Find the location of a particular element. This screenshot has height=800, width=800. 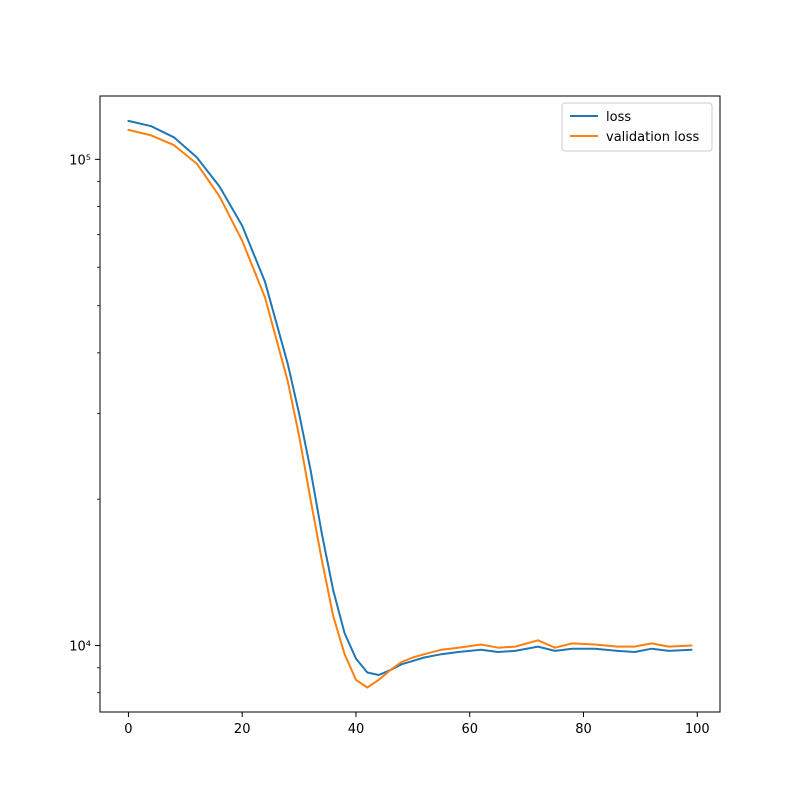

y-tick-label: 10⁵ is located at coordinates (80, 160).